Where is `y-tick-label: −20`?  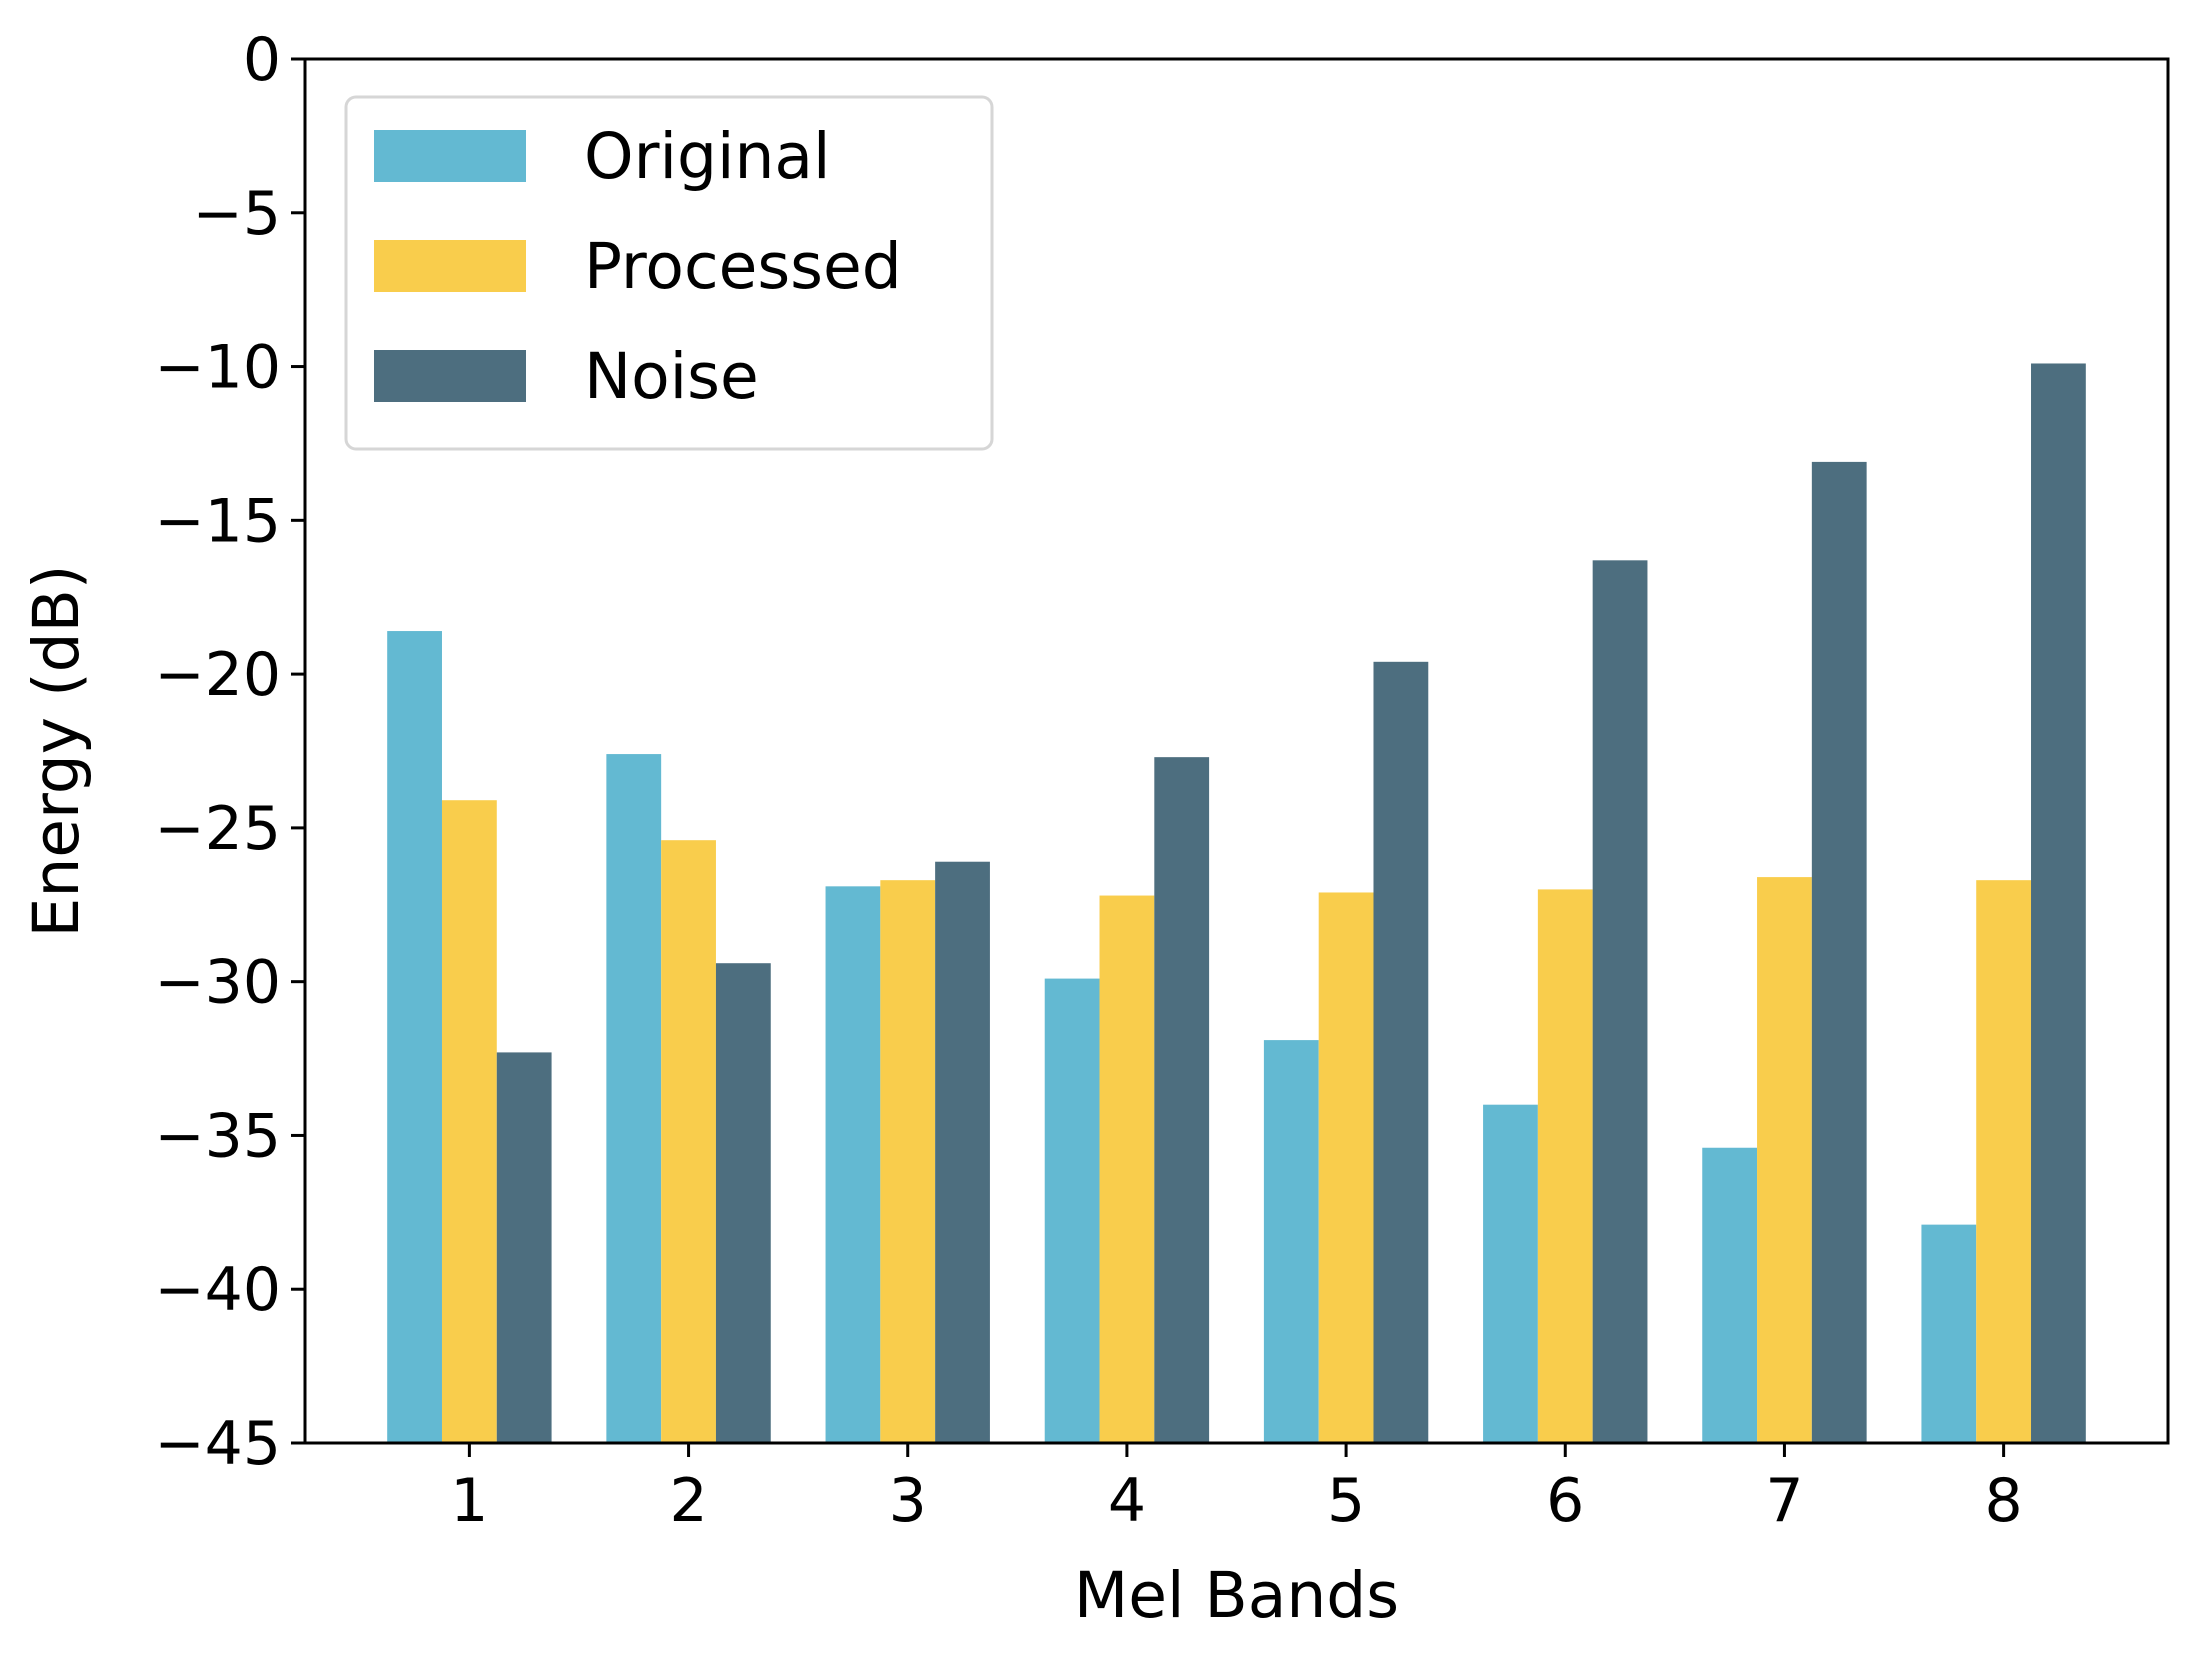 y-tick-label: −20 is located at coordinates (217, 675).